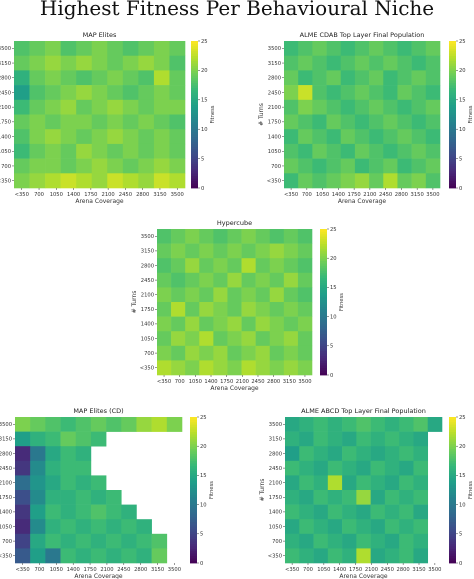 This screenshot has height=579, width=474. What do you see at coordinates (174, 570) in the screenshot?
I see `x-tick-label: 3500` at bounding box center [174, 570].